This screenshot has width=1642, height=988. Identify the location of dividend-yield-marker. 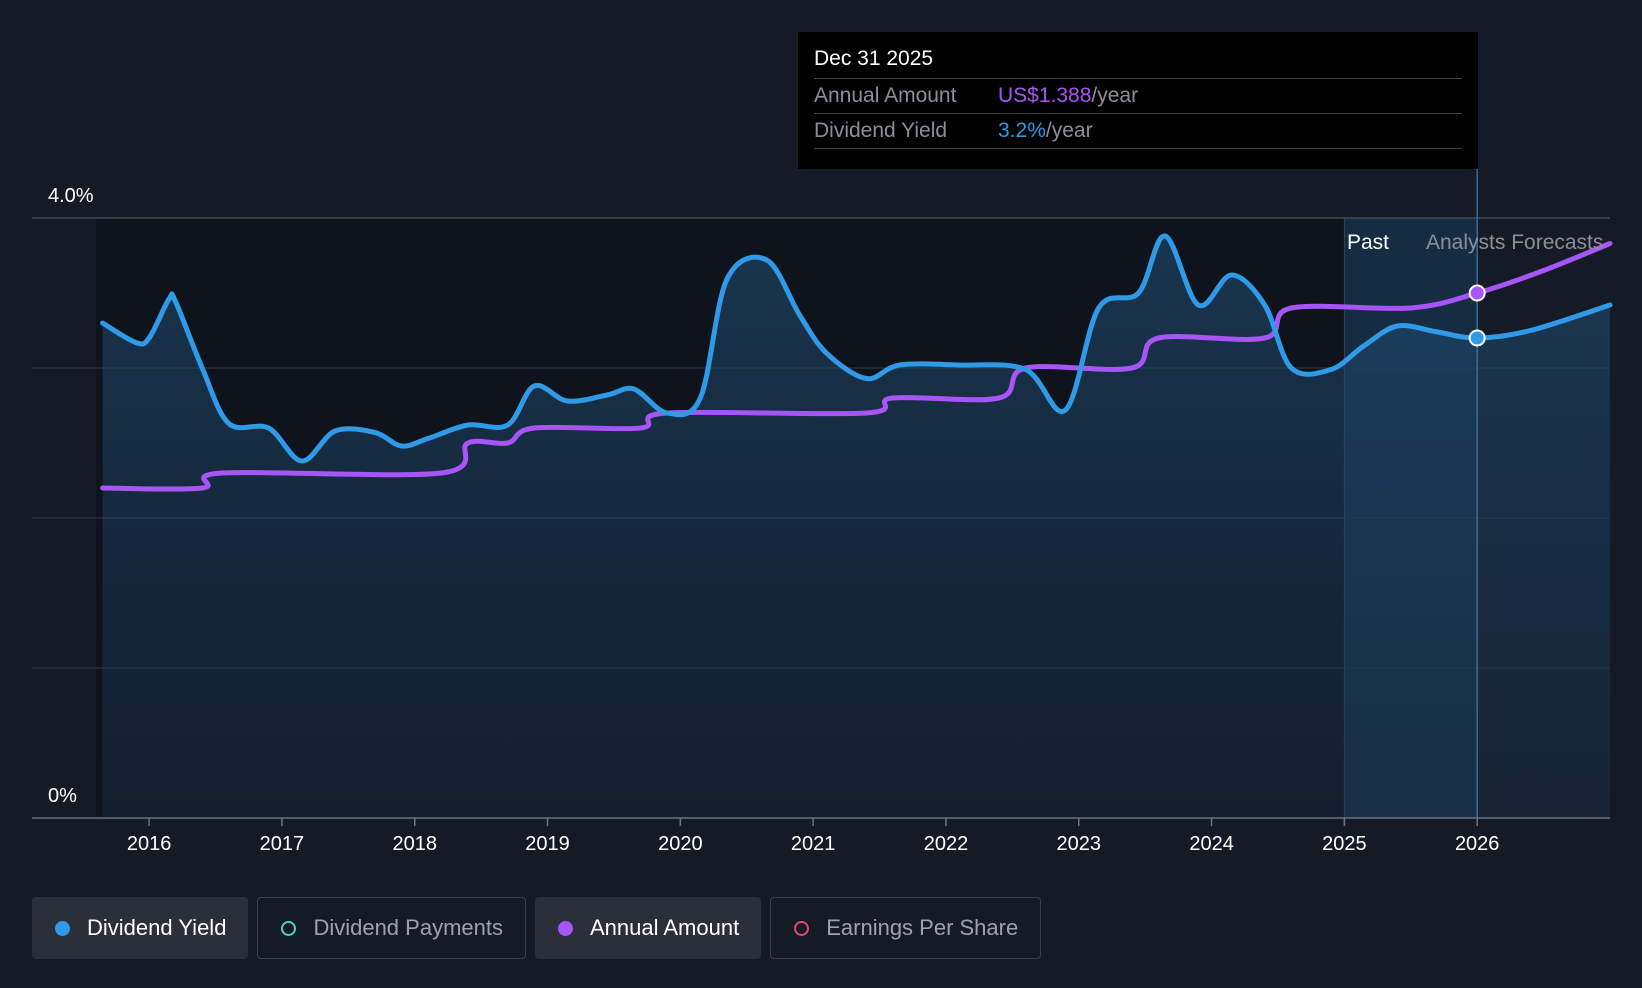
(1477, 338).